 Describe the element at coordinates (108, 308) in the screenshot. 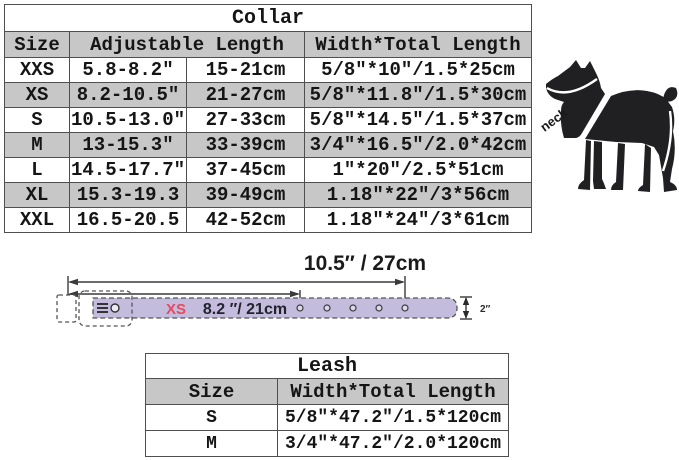

I see `buckle-icon` at that location.